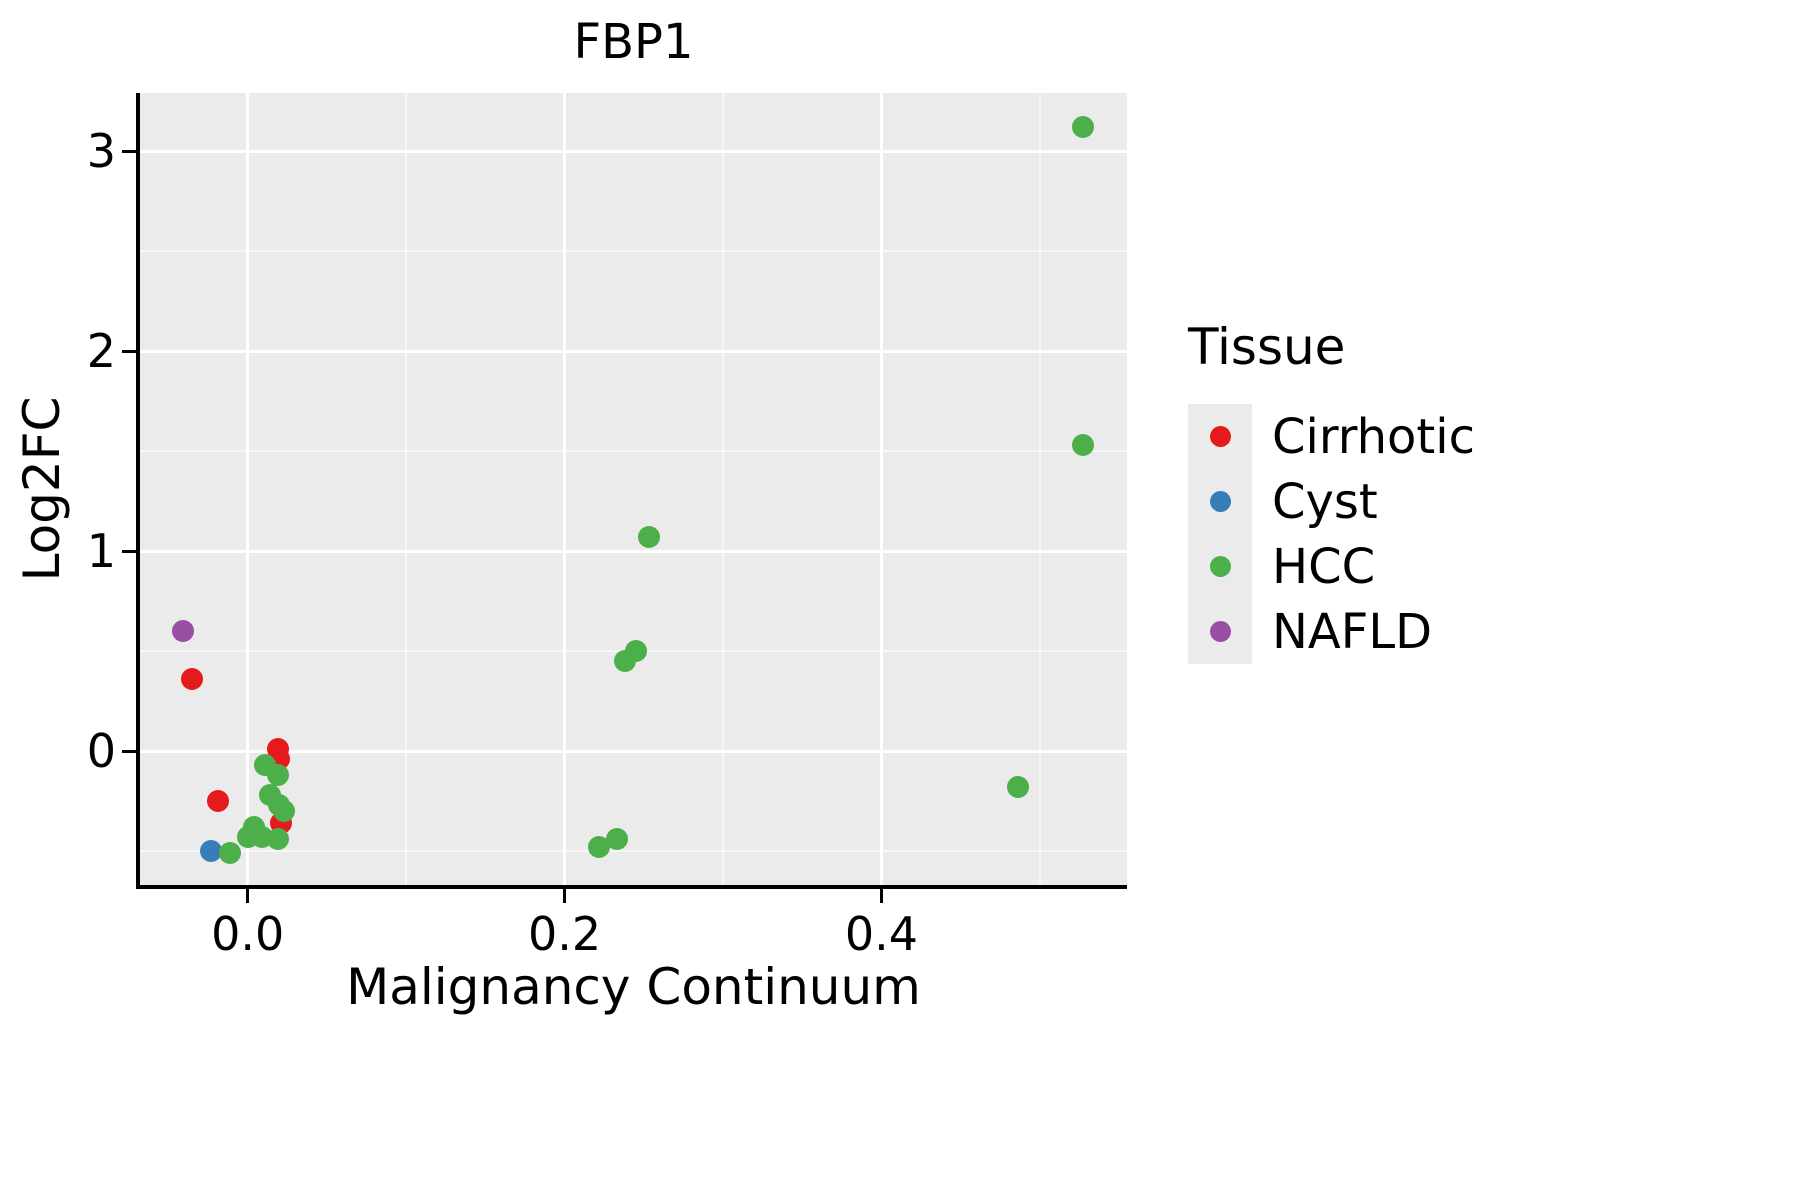  What do you see at coordinates (138, 491) in the screenshot?
I see `y-axis-line` at bounding box center [138, 491].